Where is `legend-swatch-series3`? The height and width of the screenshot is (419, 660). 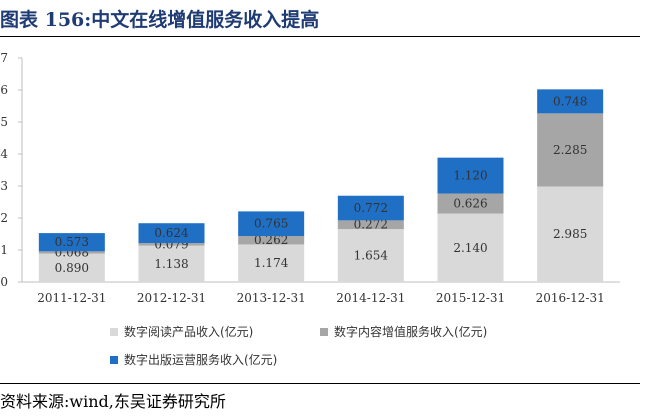 legend-swatch-series3 is located at coordinates (114, 359).